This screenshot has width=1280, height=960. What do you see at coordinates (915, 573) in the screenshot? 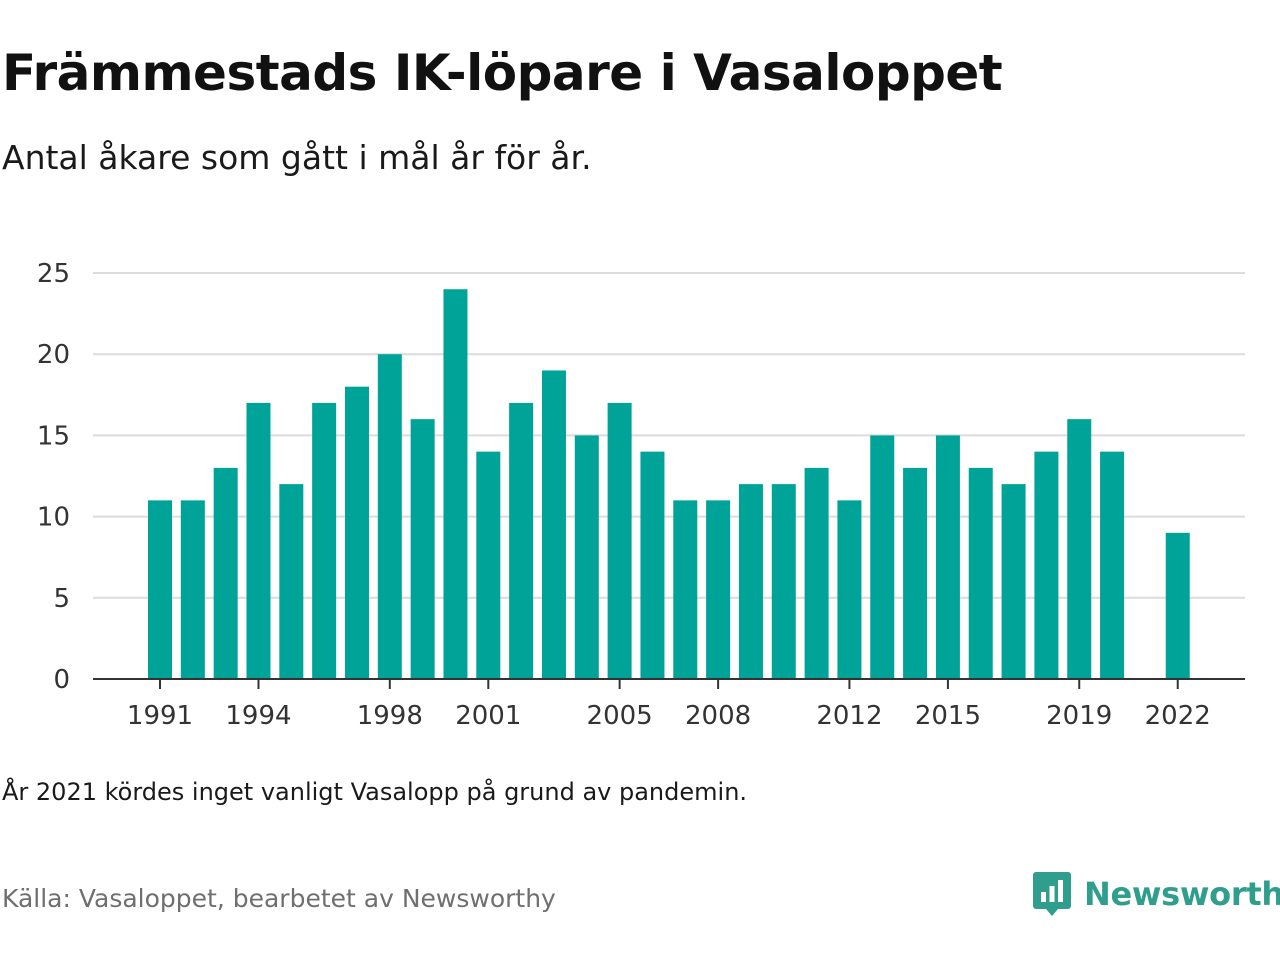
I see `bar-2014` at bounding box center [915, 573].